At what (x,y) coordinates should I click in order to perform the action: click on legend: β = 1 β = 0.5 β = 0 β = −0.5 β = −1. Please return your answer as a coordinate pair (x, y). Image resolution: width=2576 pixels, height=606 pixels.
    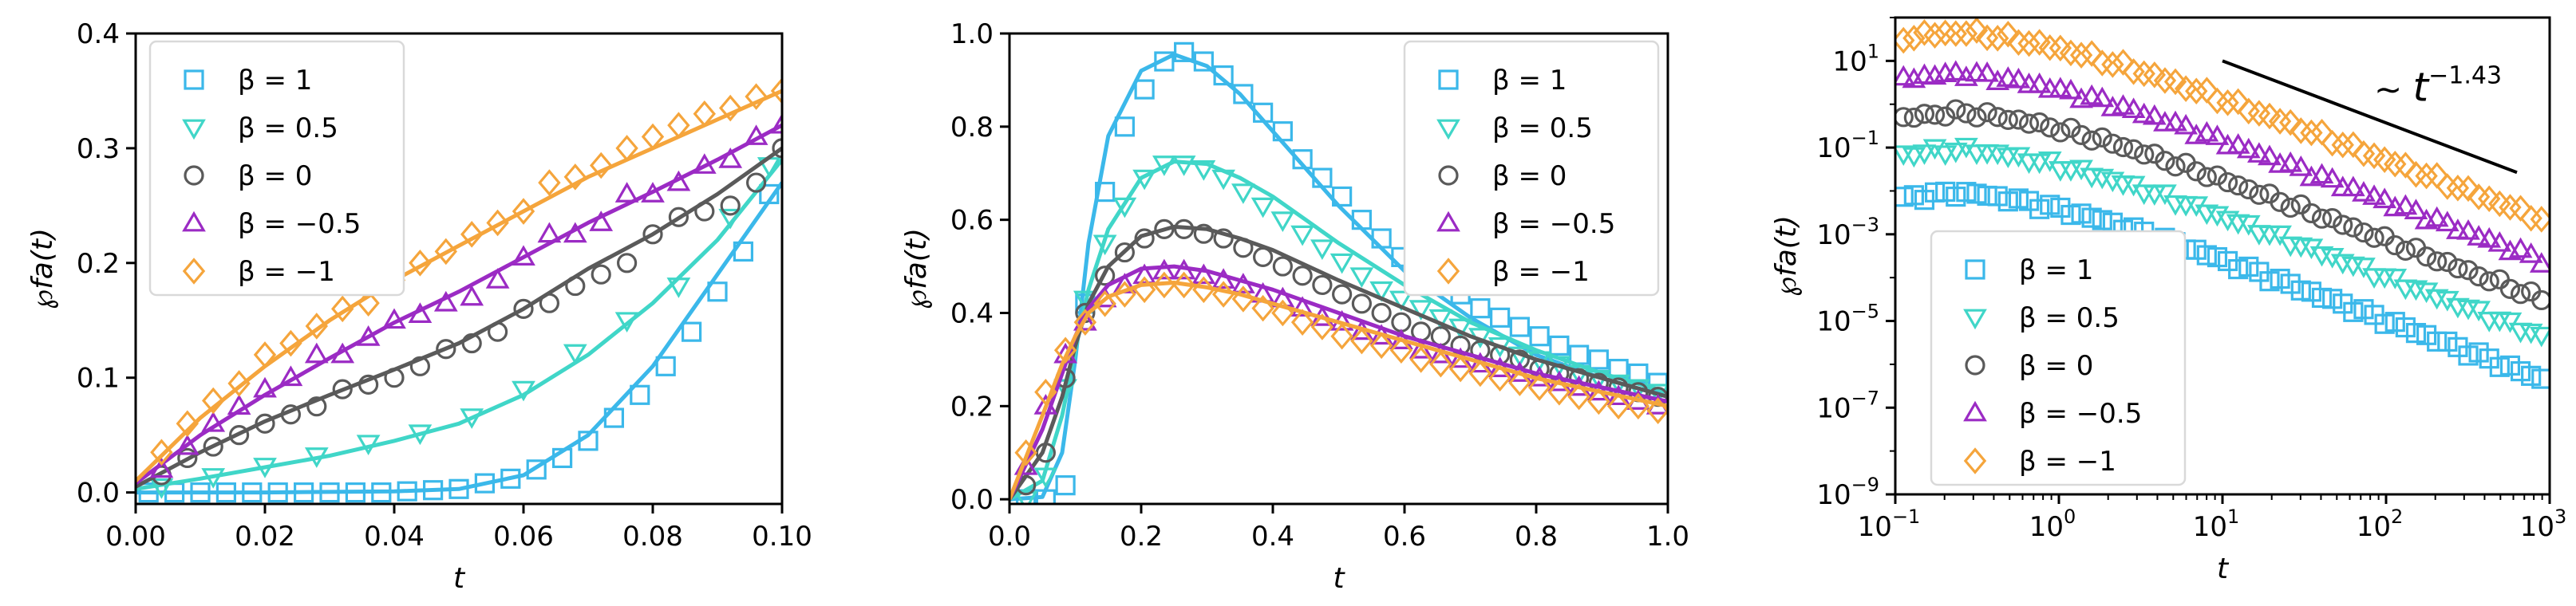
    Looking at the image, I should click on (2058, 358).